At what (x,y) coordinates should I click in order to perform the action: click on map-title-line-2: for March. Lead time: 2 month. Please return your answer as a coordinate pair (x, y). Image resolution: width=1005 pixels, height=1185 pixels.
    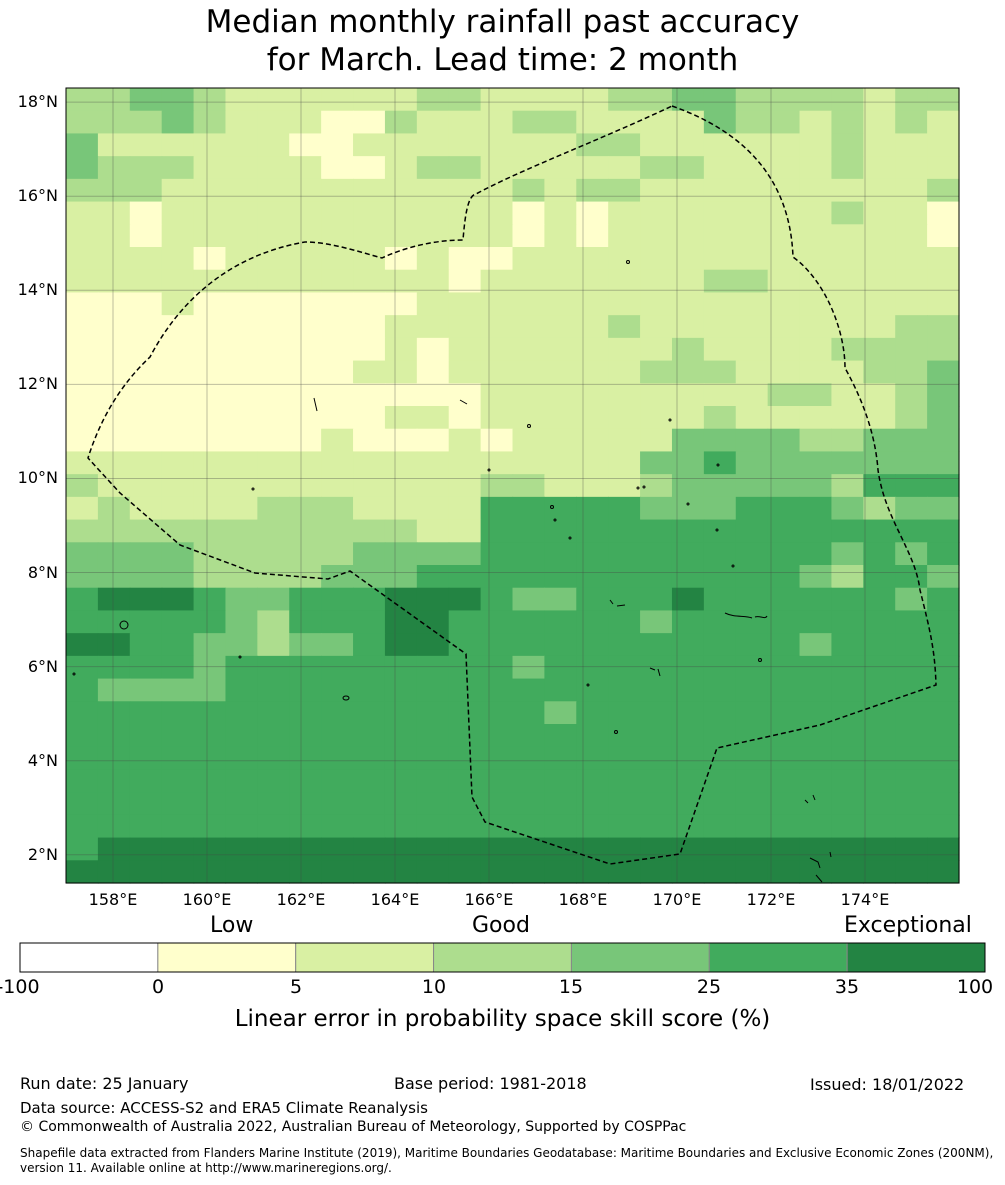
    Looking at the image, I should click on (502, 60).